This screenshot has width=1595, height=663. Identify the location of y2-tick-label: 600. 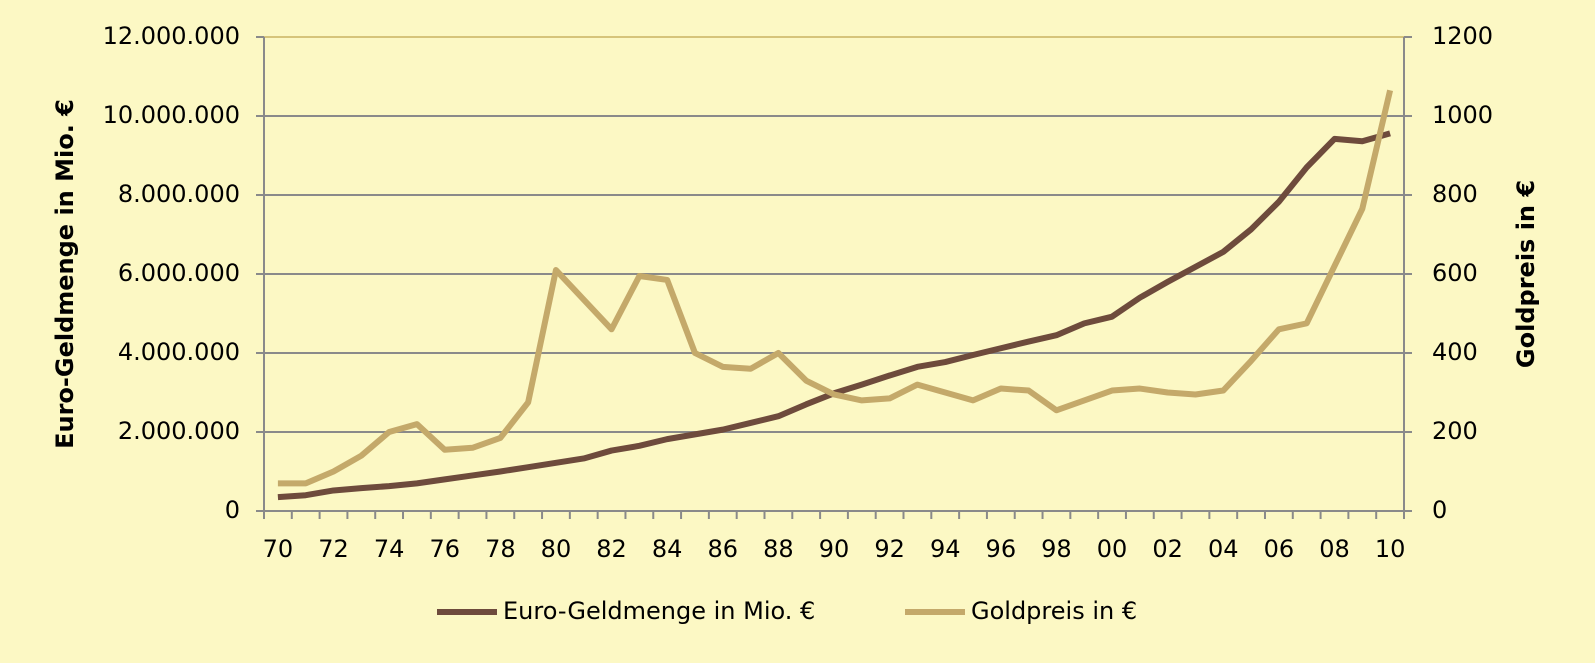
(1455, 273).